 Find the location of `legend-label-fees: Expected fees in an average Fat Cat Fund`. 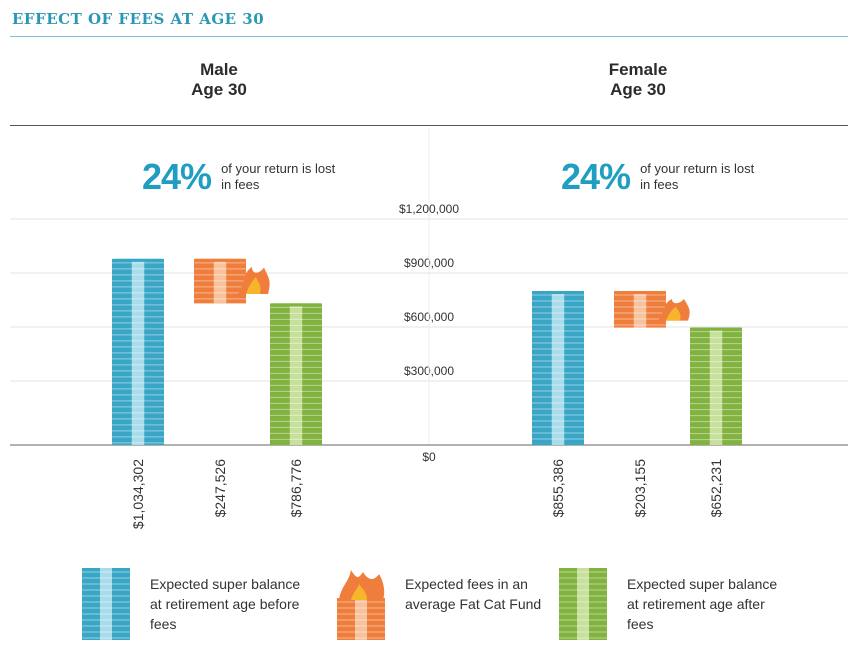

legend-label-fees: Expected fees in an average Fat Cat Fund is located at coordinates (473, 594).